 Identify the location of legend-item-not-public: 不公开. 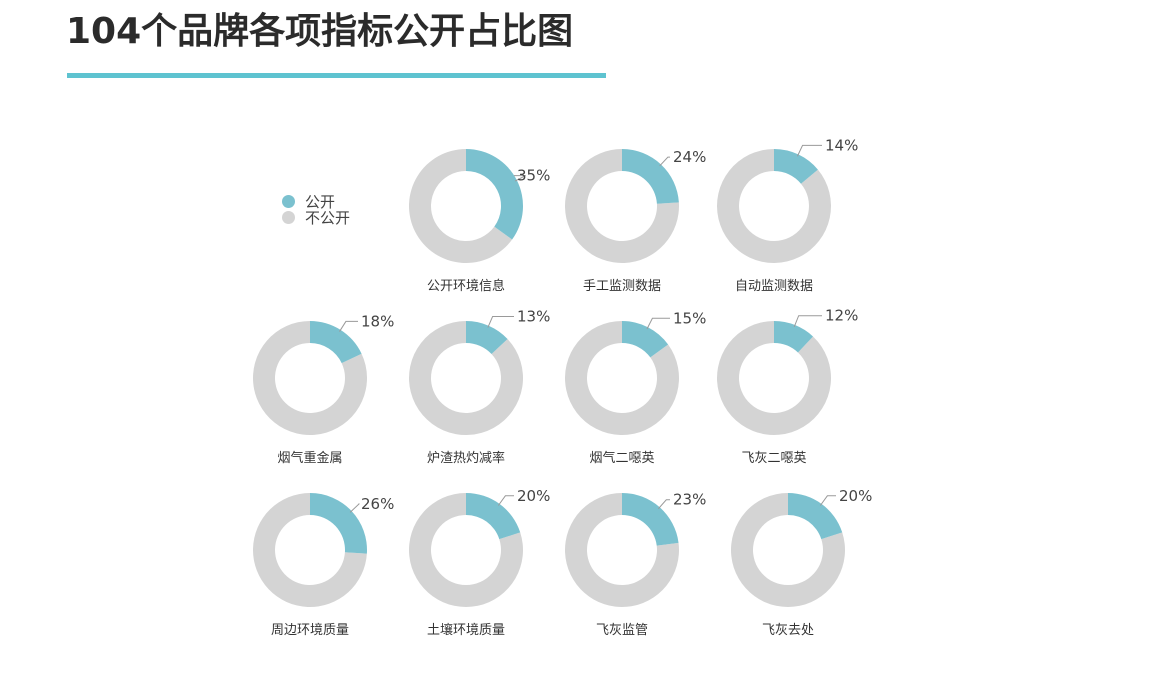
(316, 217).